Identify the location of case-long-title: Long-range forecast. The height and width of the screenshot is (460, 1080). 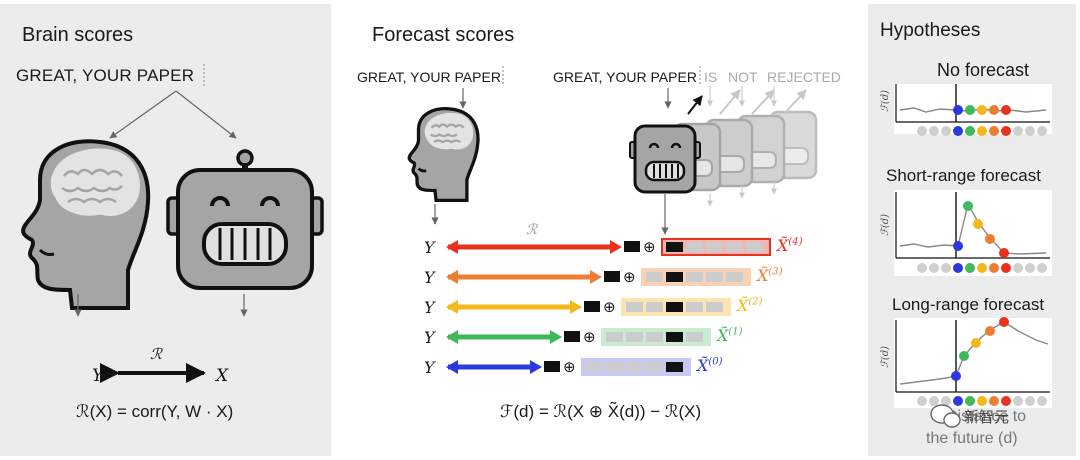
(968, 304).